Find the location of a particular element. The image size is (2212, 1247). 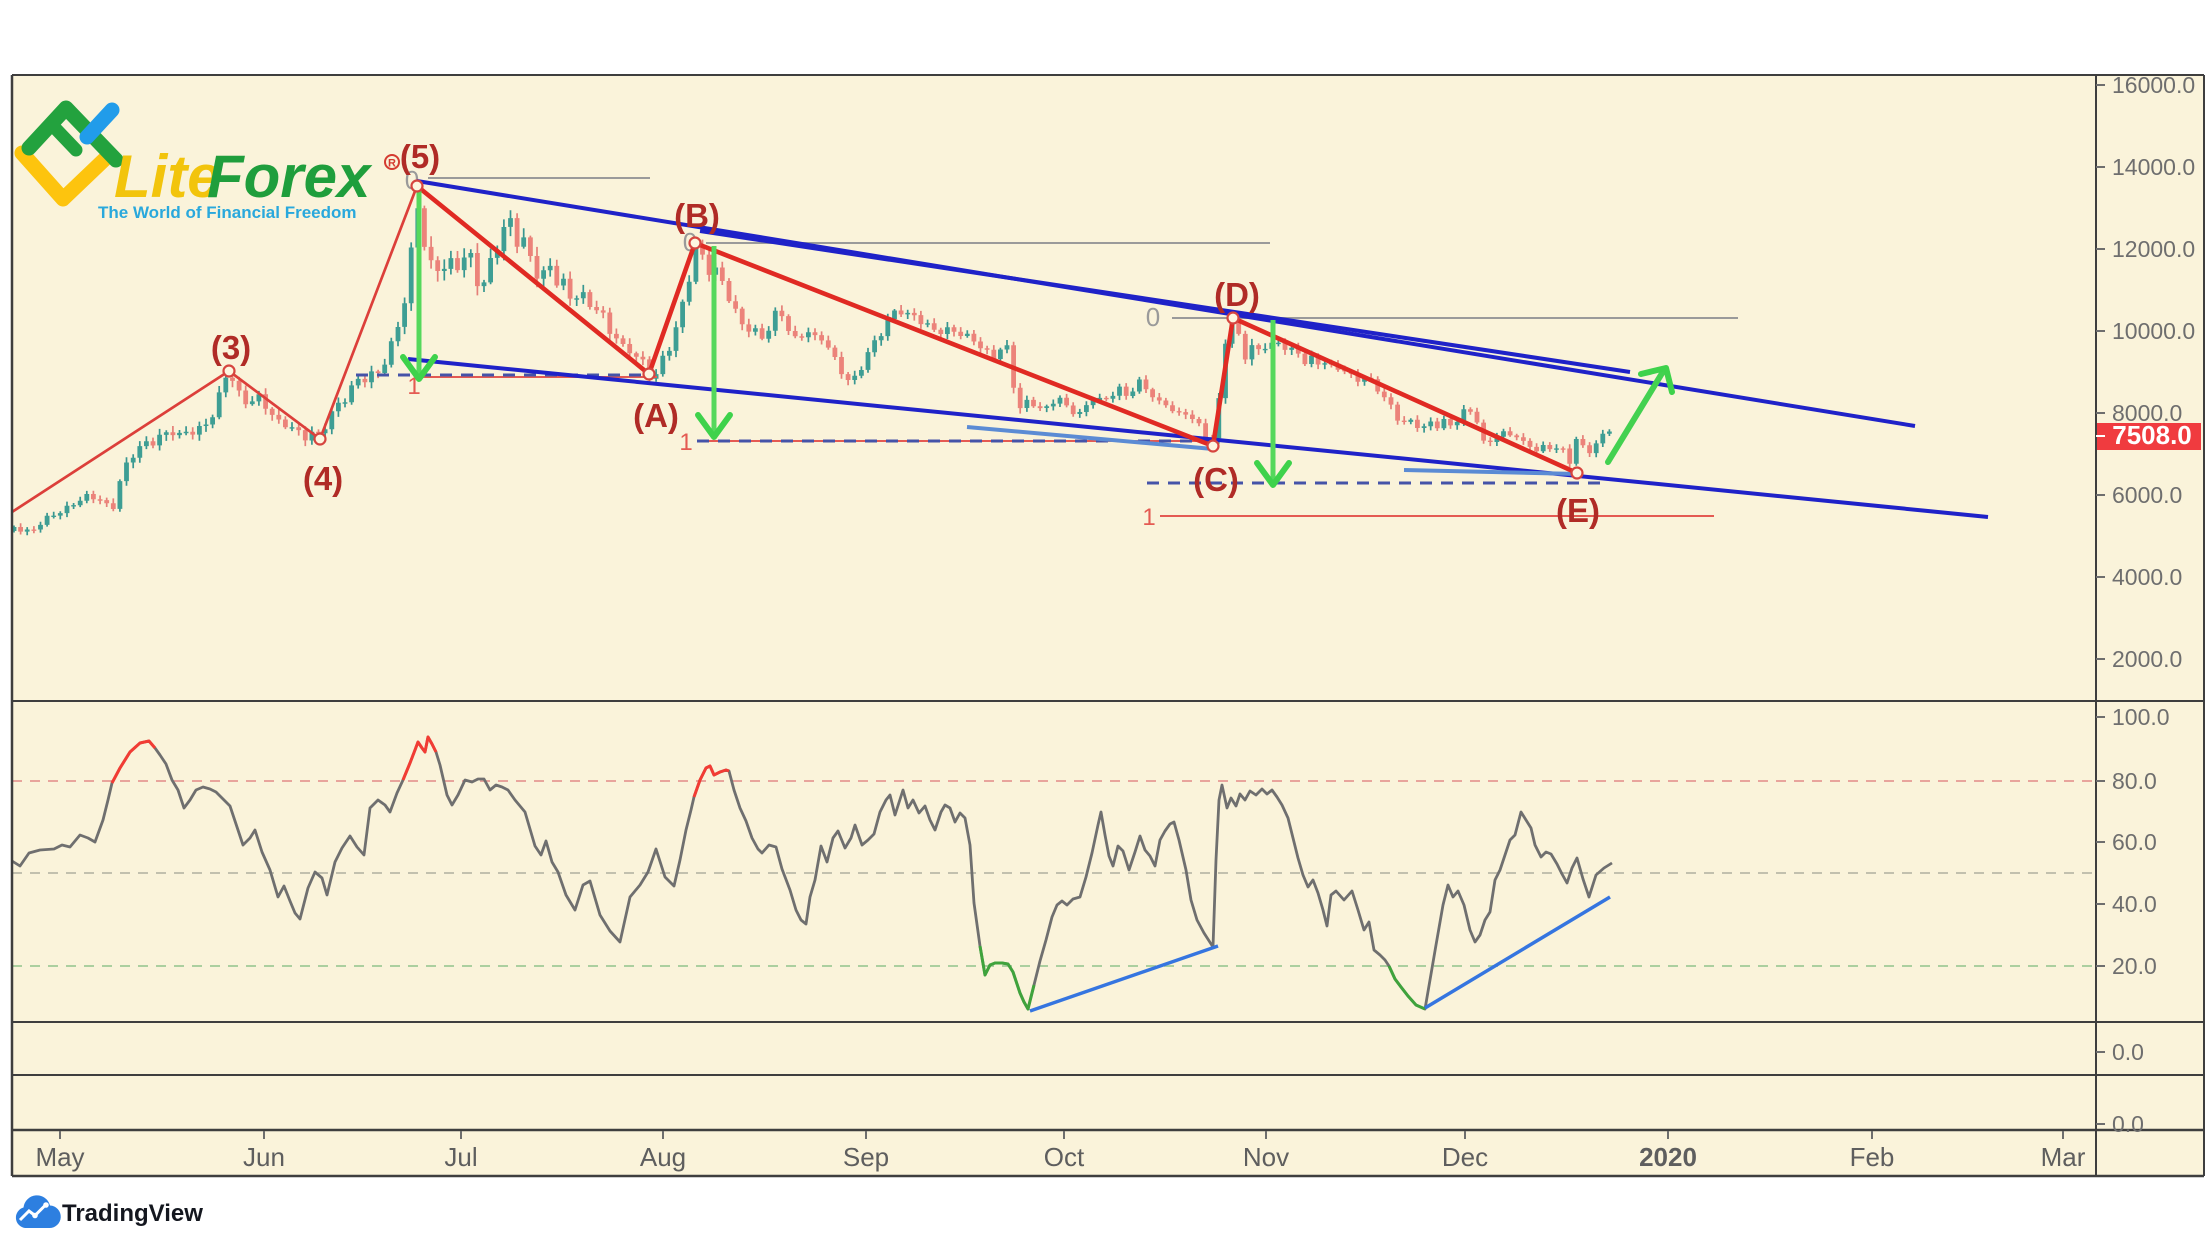

svg-text: Nov is located at coordinates (1266, 1157).